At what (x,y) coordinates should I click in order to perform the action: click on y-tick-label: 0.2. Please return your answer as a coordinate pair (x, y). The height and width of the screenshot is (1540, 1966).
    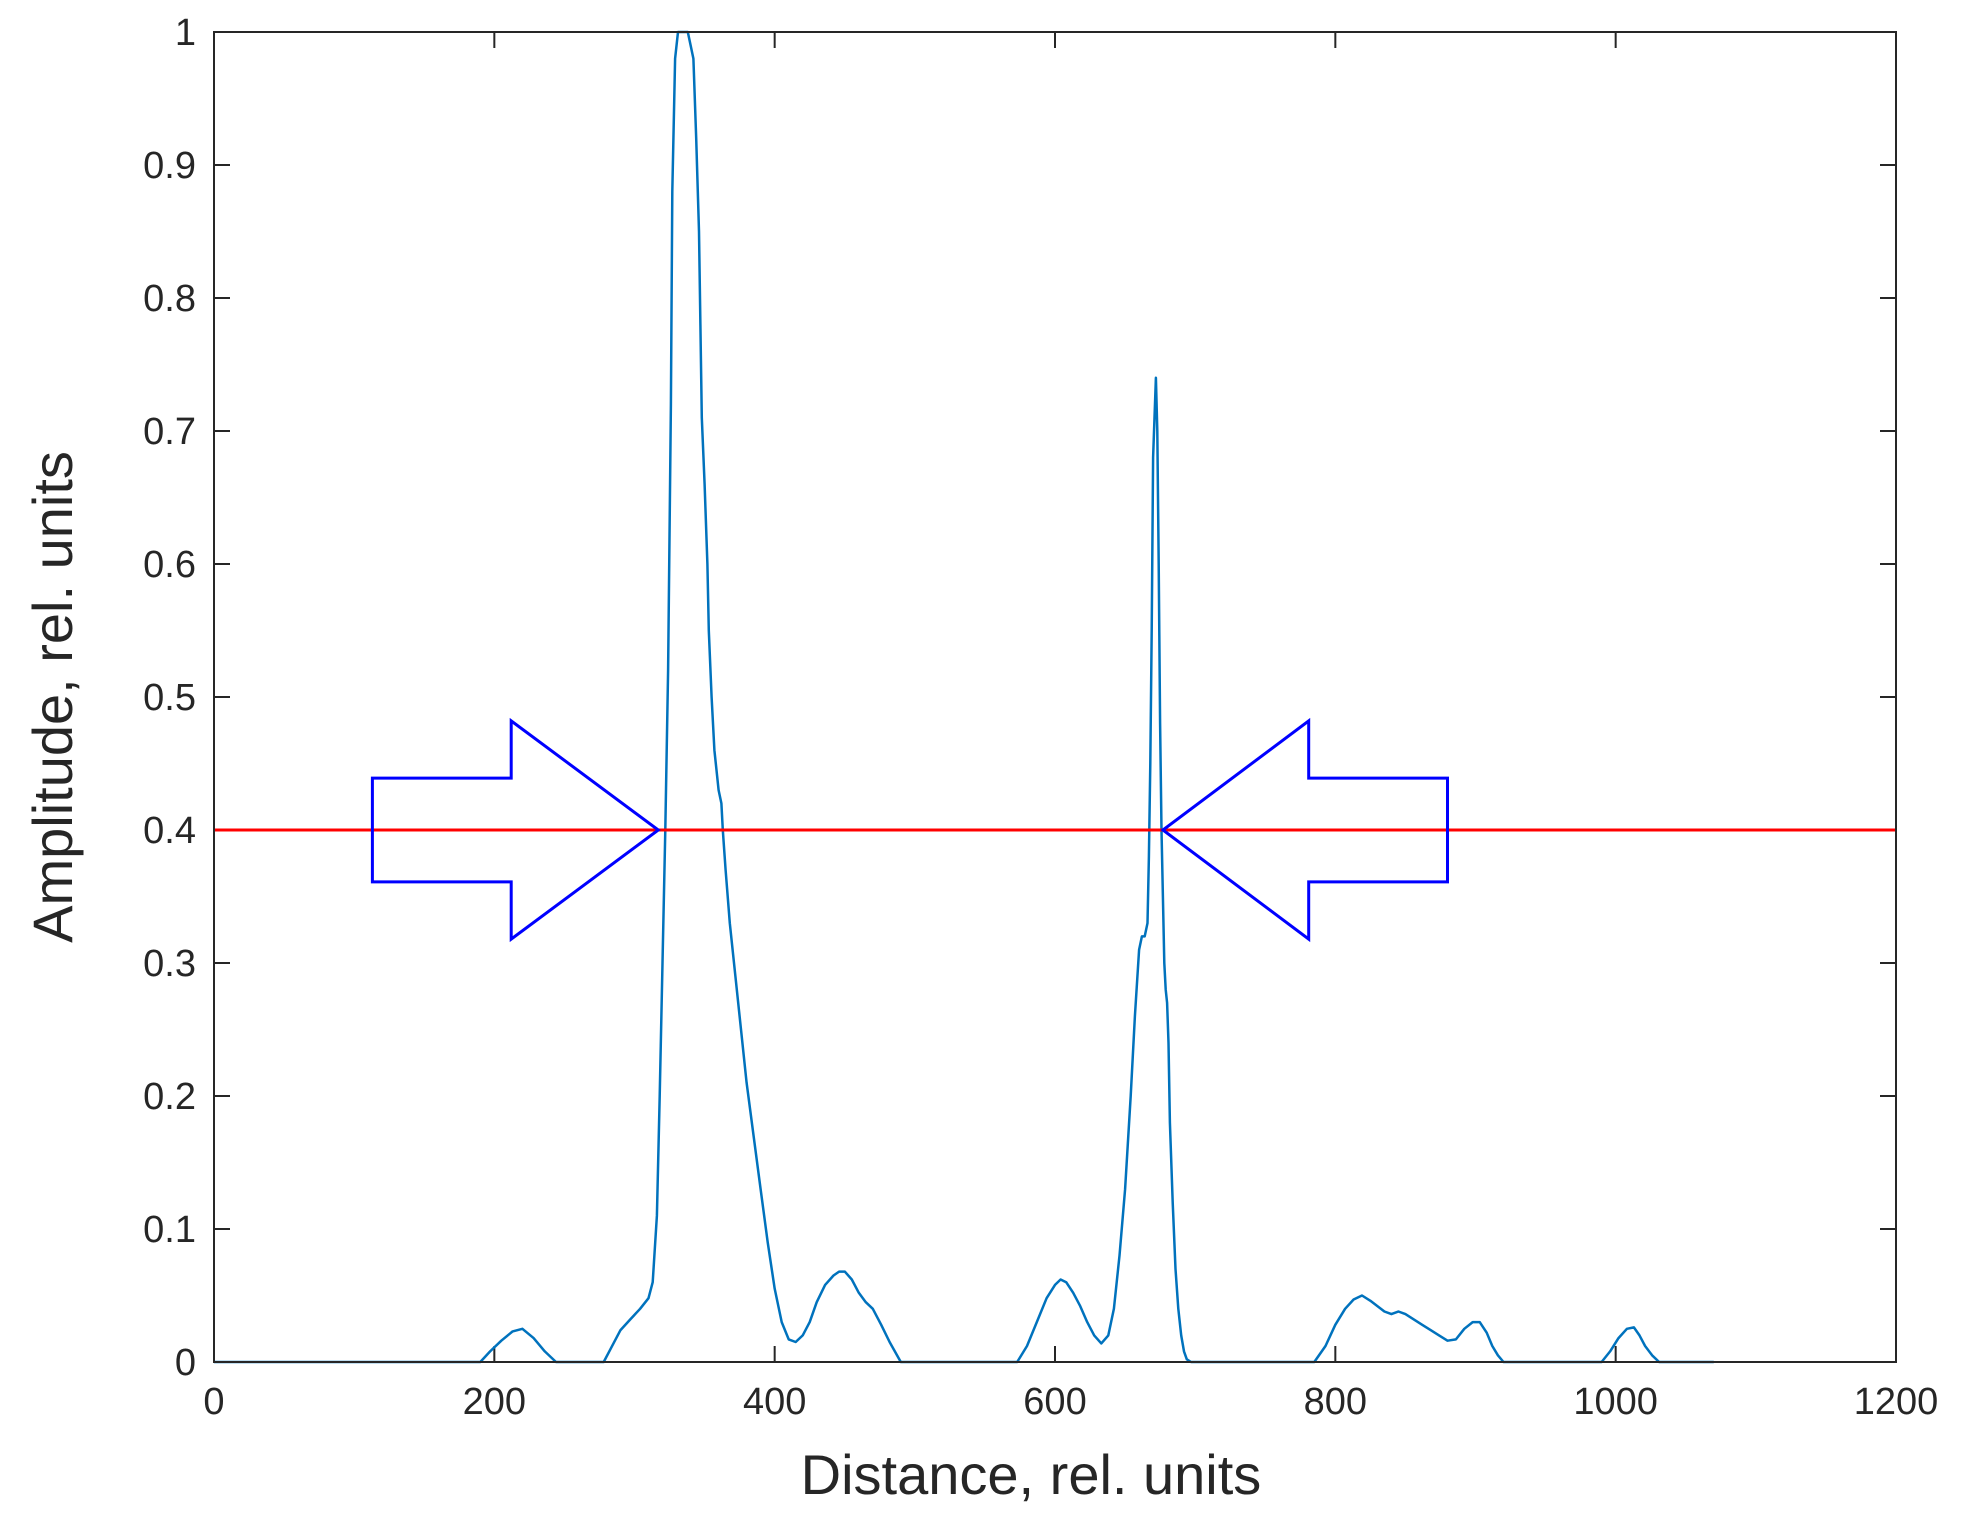
    Looking at the image, I should click on (169, 1097).